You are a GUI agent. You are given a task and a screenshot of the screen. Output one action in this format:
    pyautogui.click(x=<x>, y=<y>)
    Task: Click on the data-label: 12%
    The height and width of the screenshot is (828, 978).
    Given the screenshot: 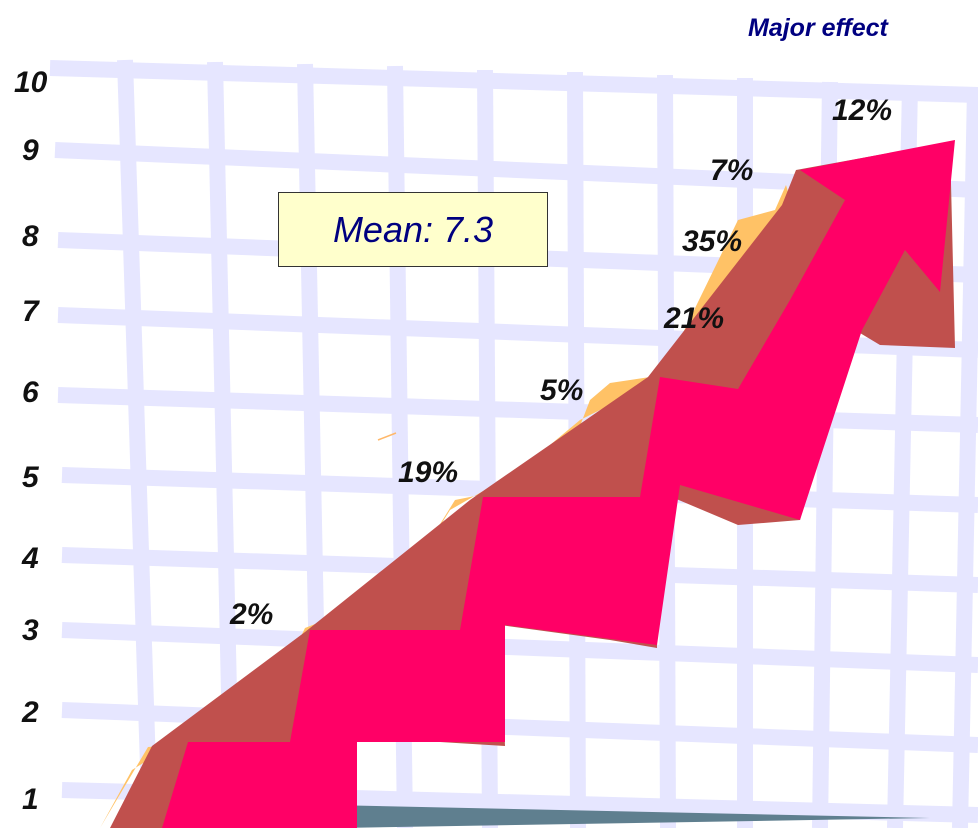 What is the action you would take?
    pyautogui.click(x=862, y=110)
    